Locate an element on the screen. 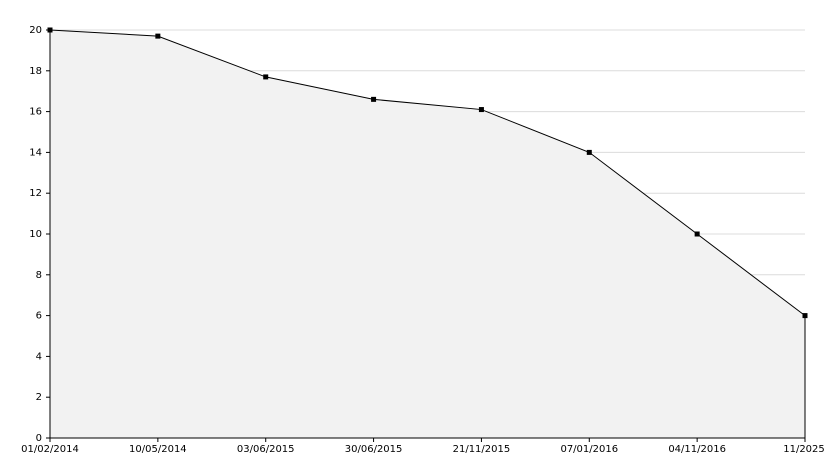  y-tick-label: 8 is located at coordinates (39, 275).